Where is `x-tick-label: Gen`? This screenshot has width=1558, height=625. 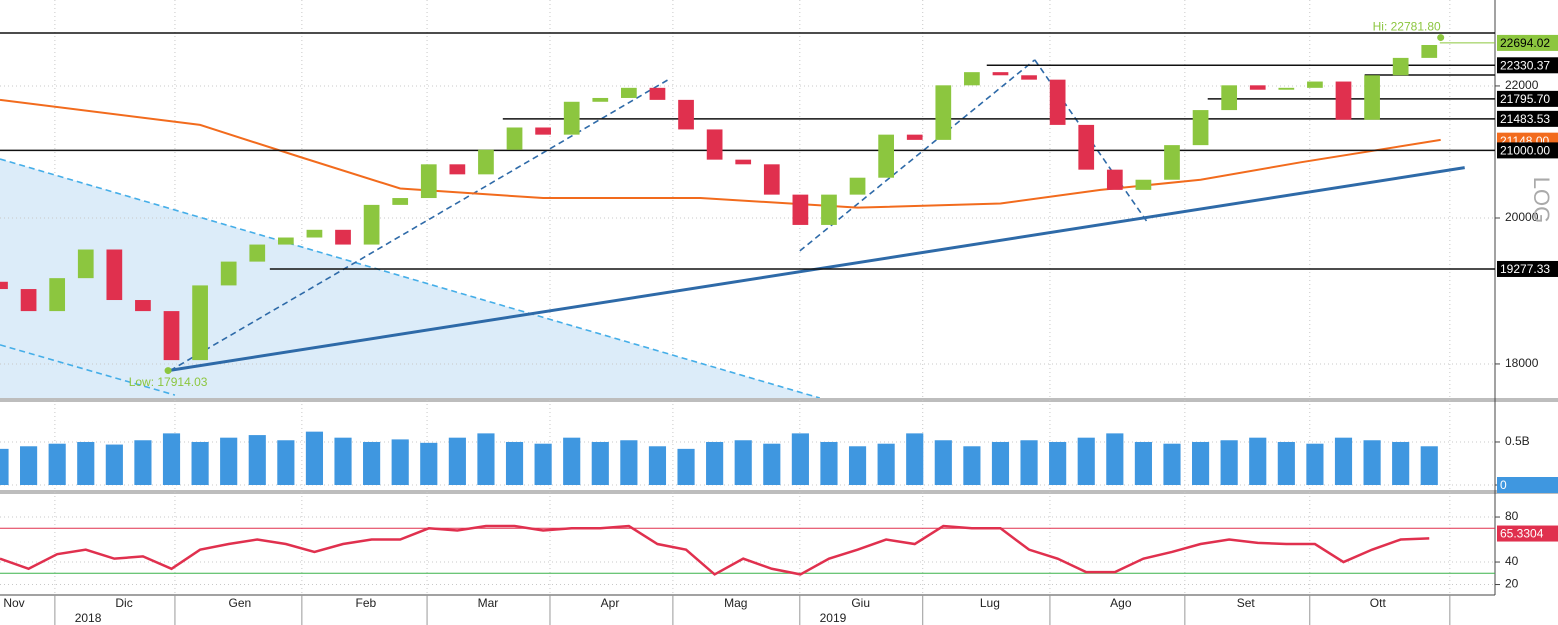
x-tick-label: Gen is located at coordinates (239, 603).